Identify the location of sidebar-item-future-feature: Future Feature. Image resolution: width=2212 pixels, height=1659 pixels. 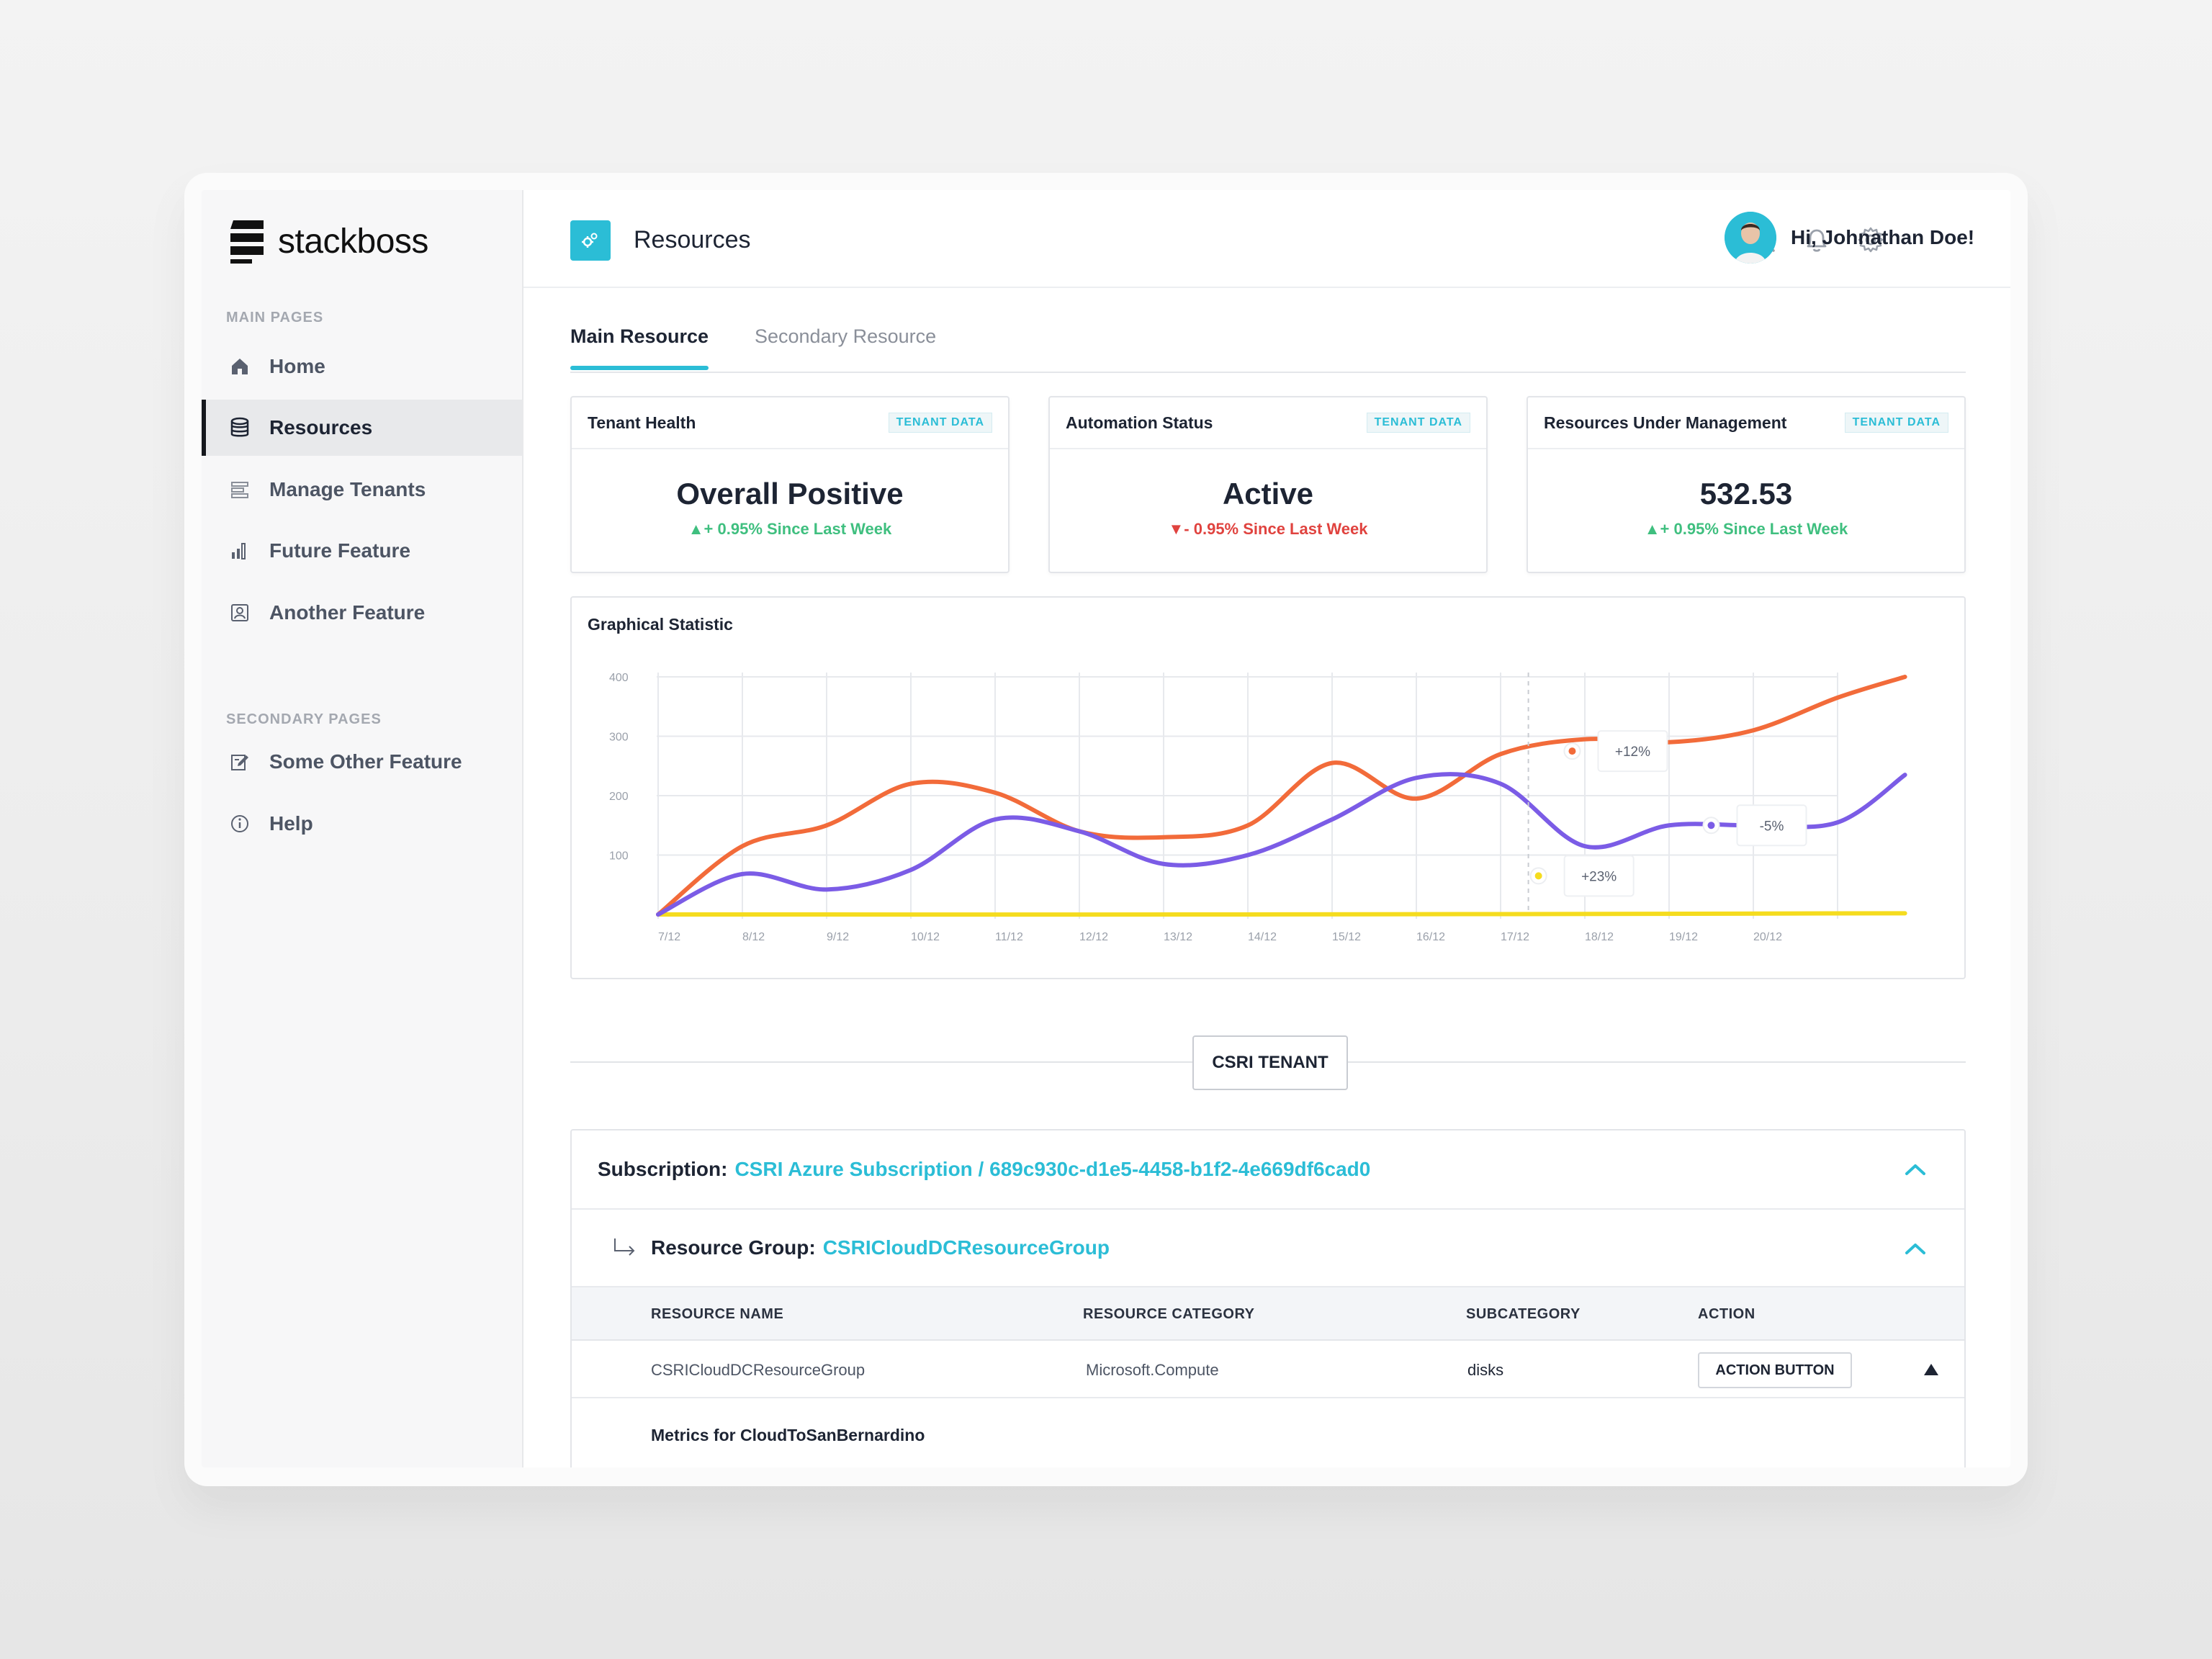
(362, 551).